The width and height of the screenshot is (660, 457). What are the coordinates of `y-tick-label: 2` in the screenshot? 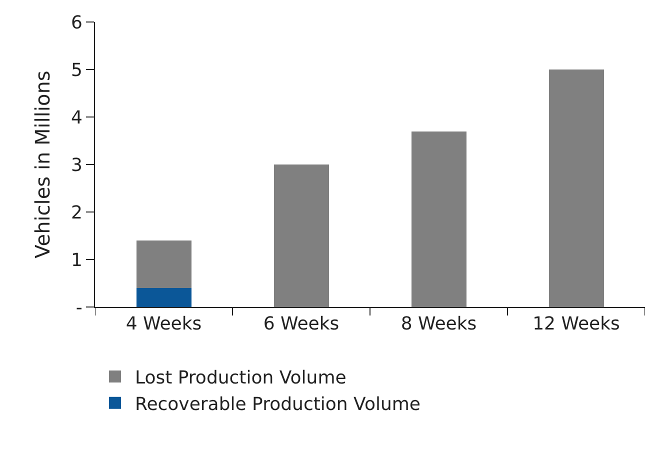 It's located at (76, 213).